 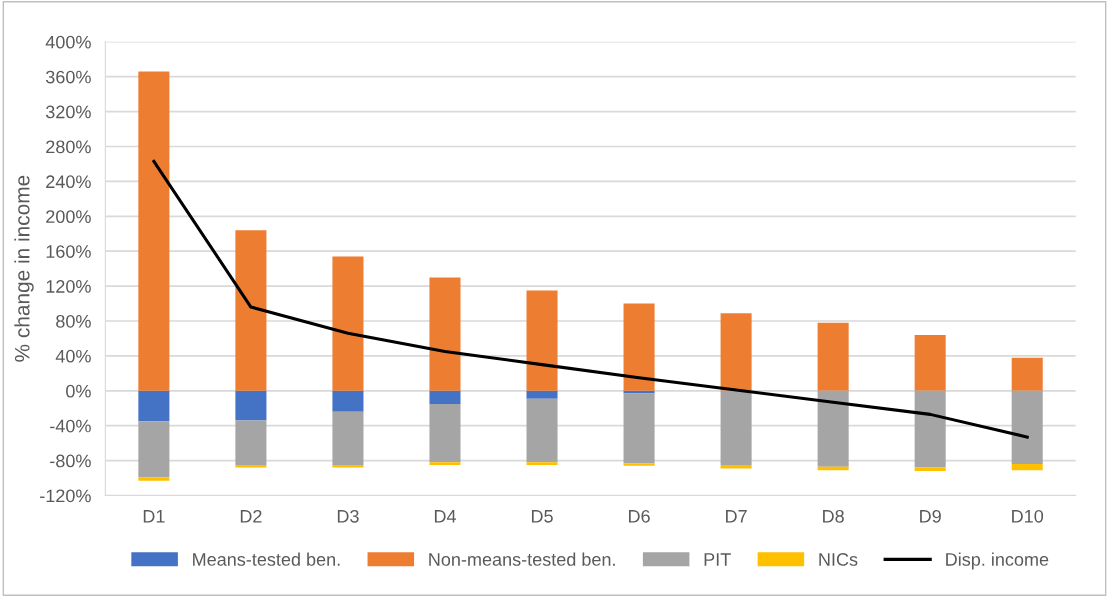 I want to click on y-tick-label: 40%, so click(x=73, y=356).